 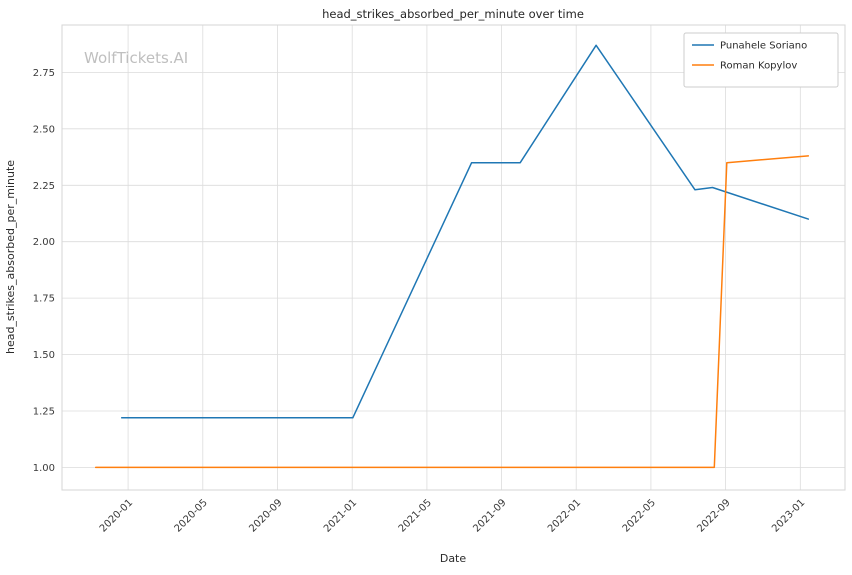 I want to click on y-tick-label: 2.00, so click(x=44, y=242).